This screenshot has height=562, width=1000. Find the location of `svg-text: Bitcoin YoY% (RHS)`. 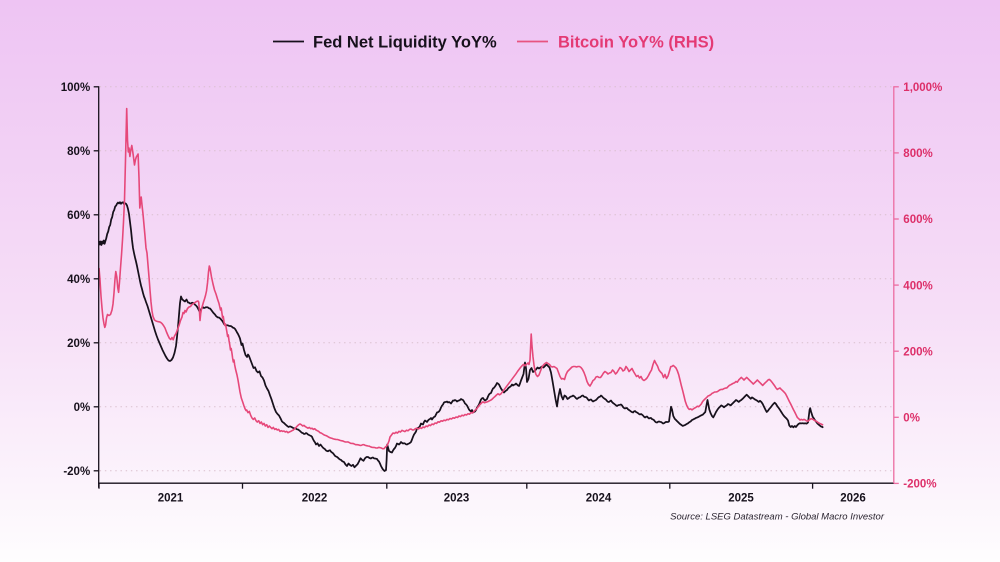

svg-text: Bitcoin YoY% (RHS) is located at coordinates (636, 43).